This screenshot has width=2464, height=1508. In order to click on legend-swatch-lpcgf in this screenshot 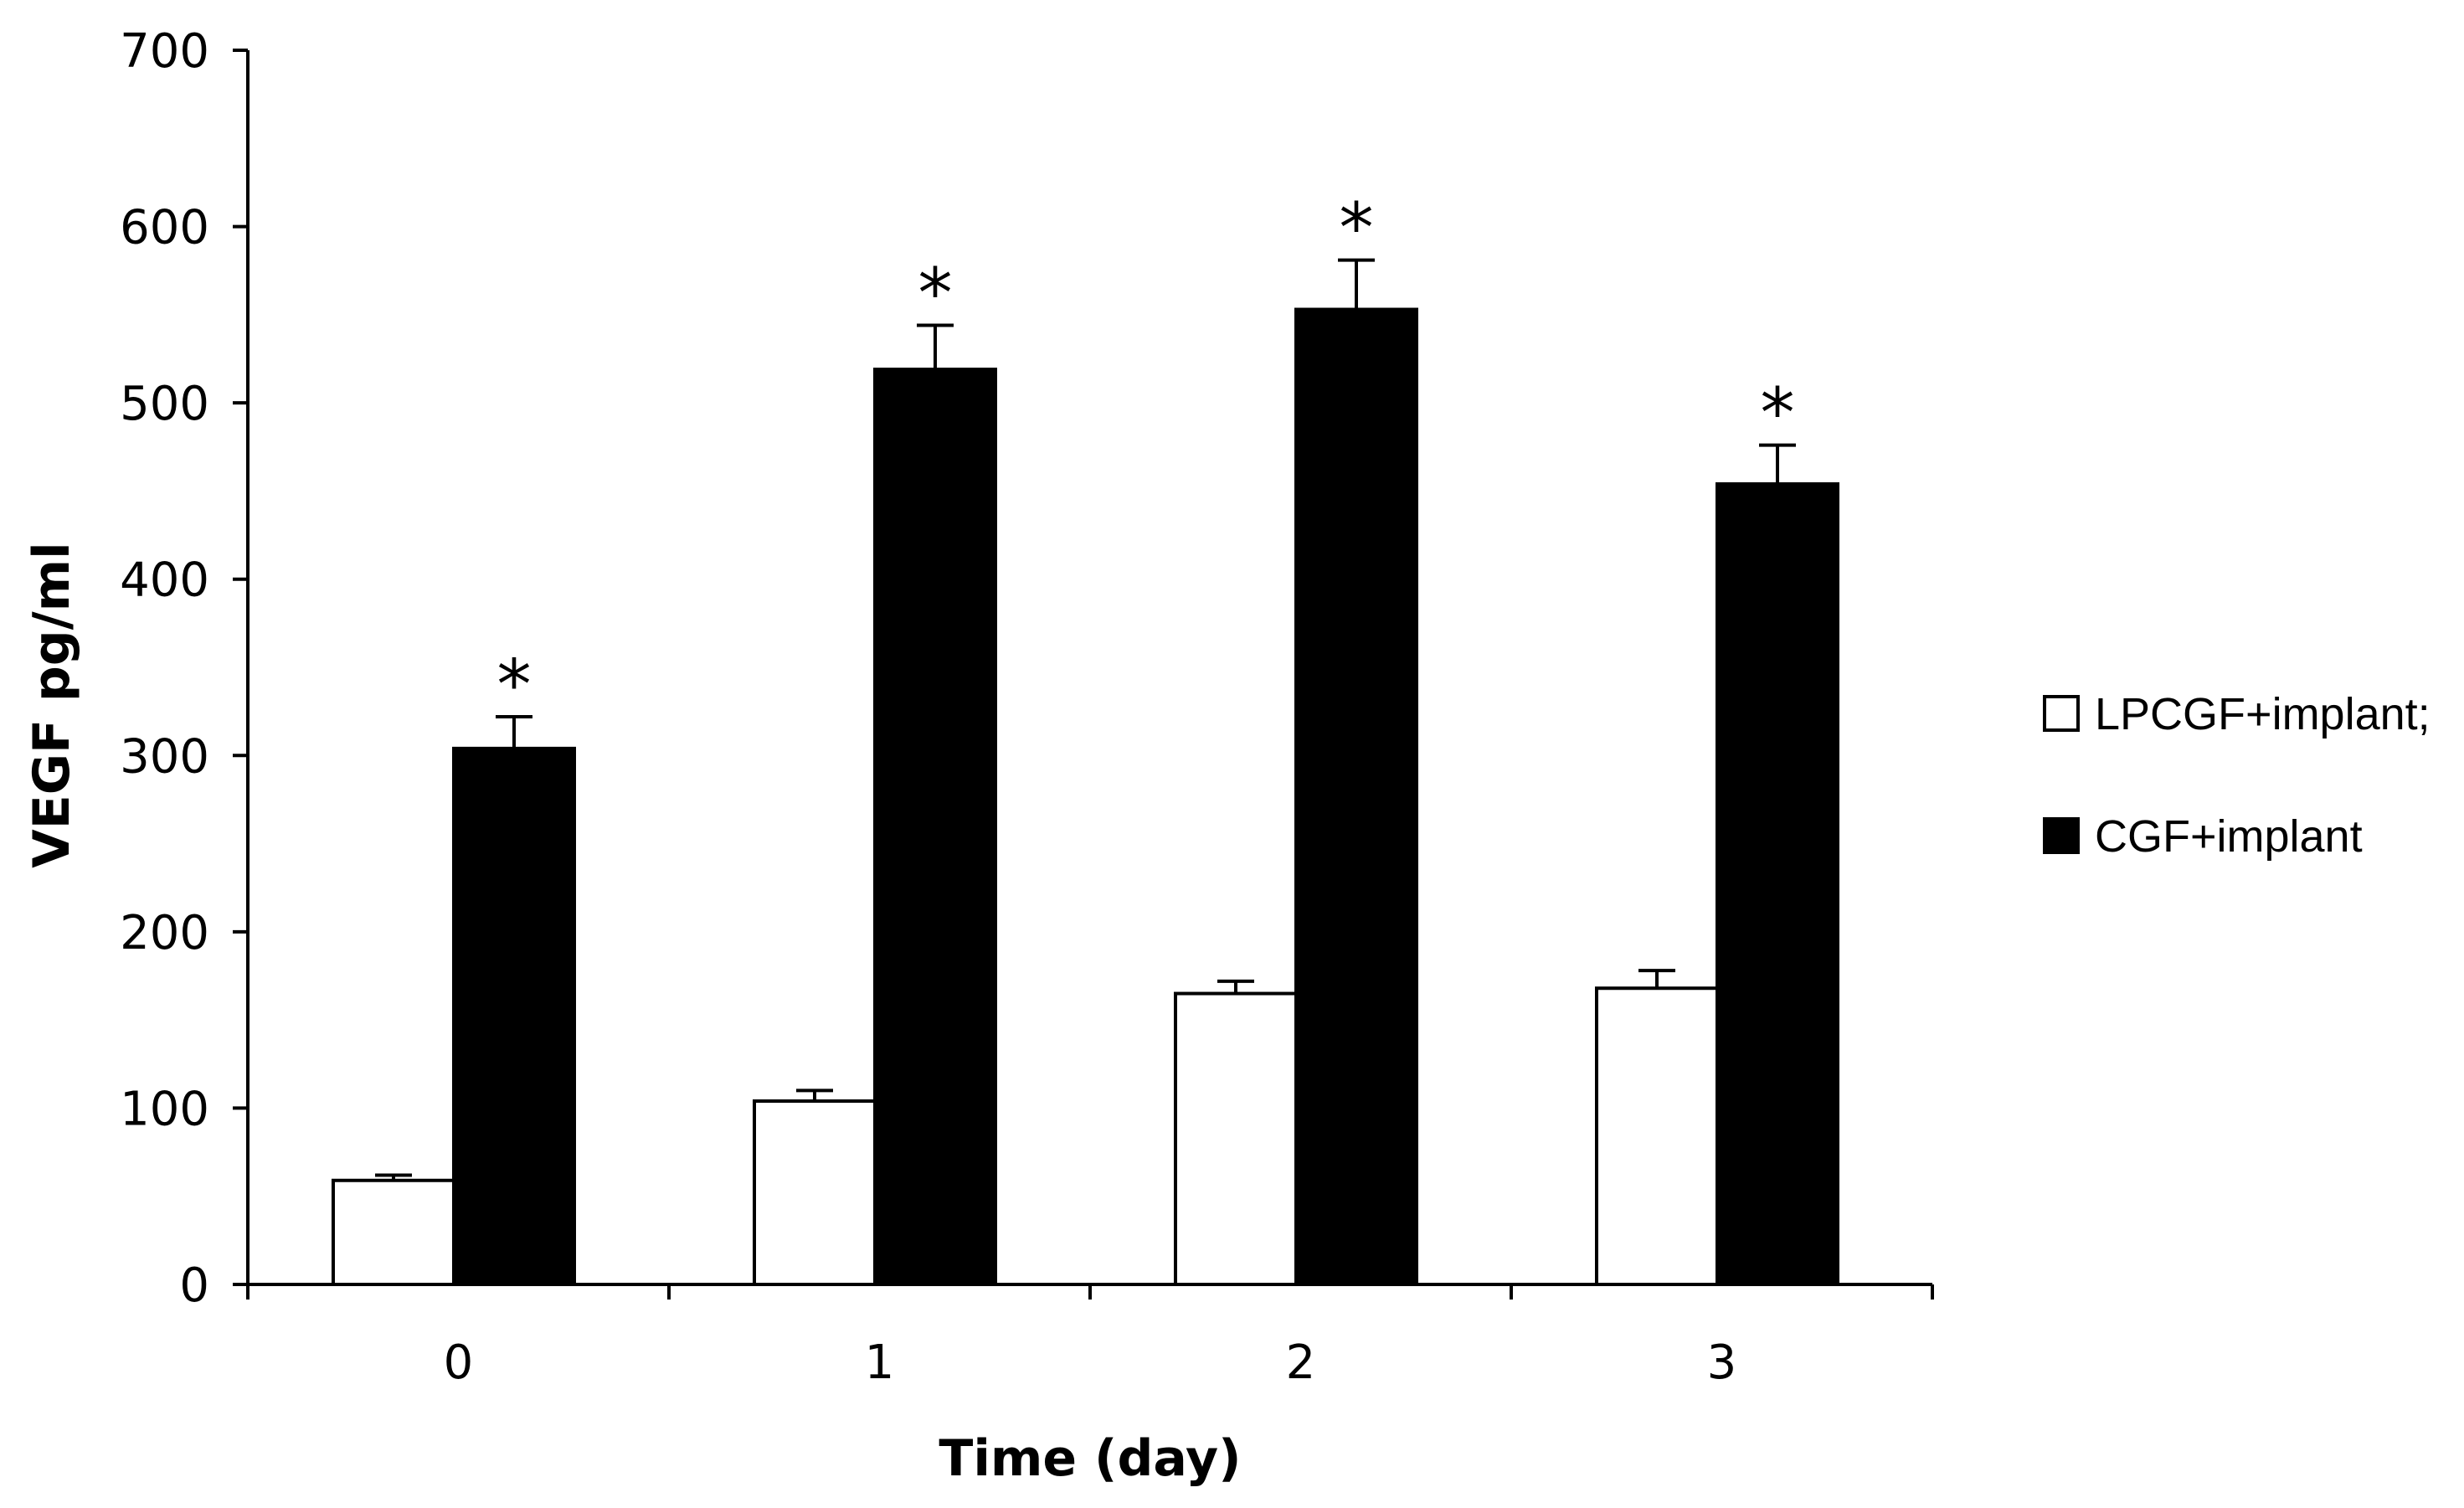, I will do `click(2061, 713)`.